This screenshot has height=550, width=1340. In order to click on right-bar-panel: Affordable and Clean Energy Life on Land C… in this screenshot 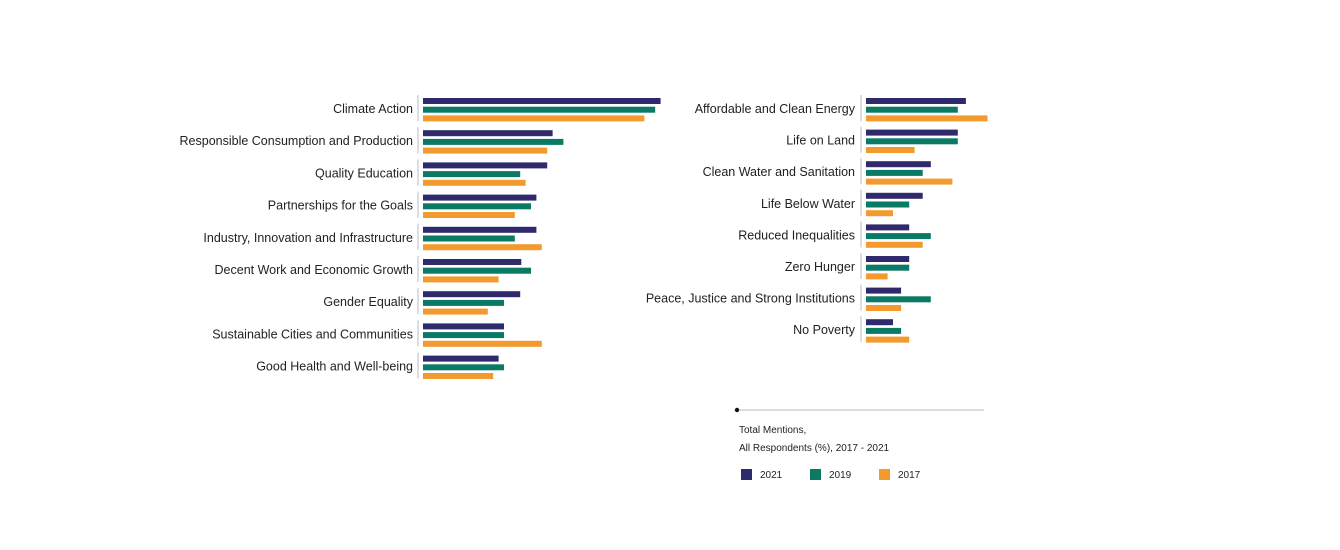, I will do `click(817, 219)`.